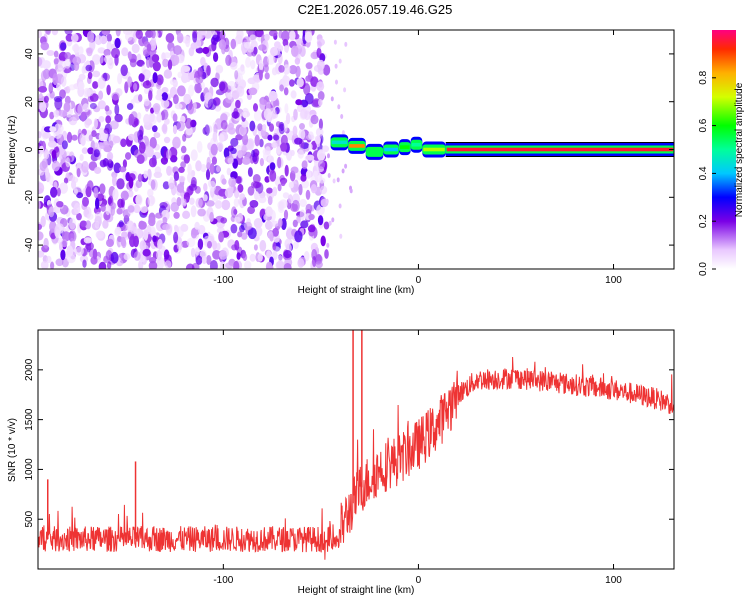 Image resolution: width=750 pixels, height=600 pixels. I want to click on x-tick-label: 0, so click(419, 280).